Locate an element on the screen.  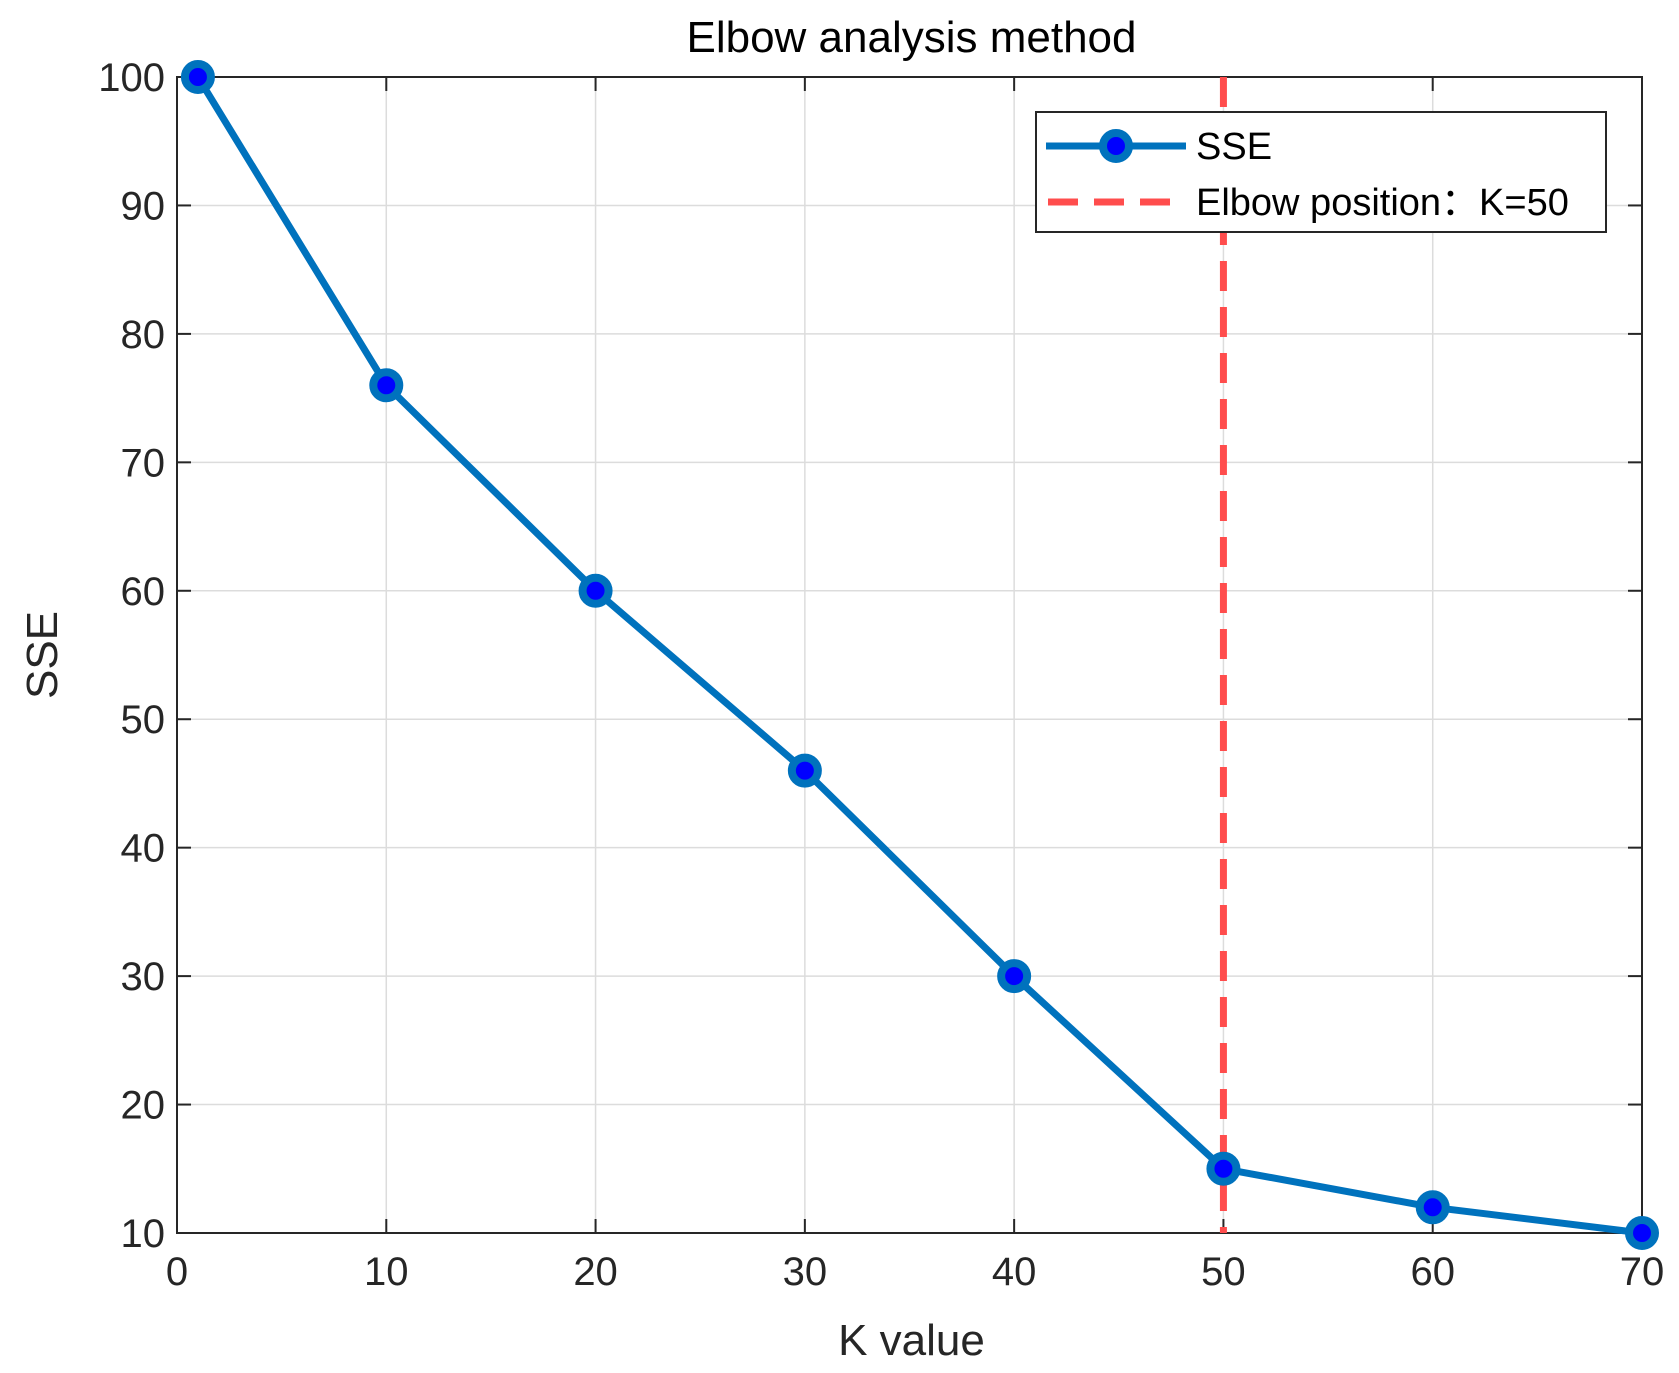
x-axis-title: K value is located at coordinates (911, 1340).